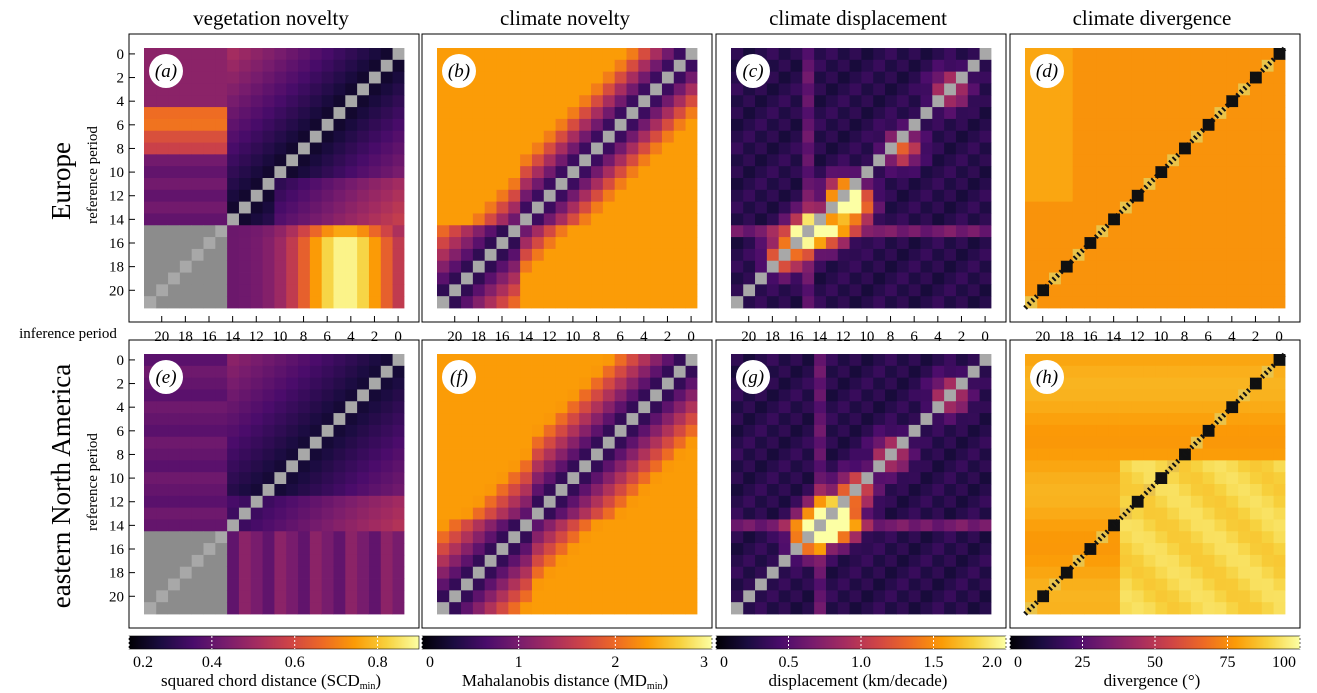  I want to click on x-tick-label: 6, so click(620, 337).